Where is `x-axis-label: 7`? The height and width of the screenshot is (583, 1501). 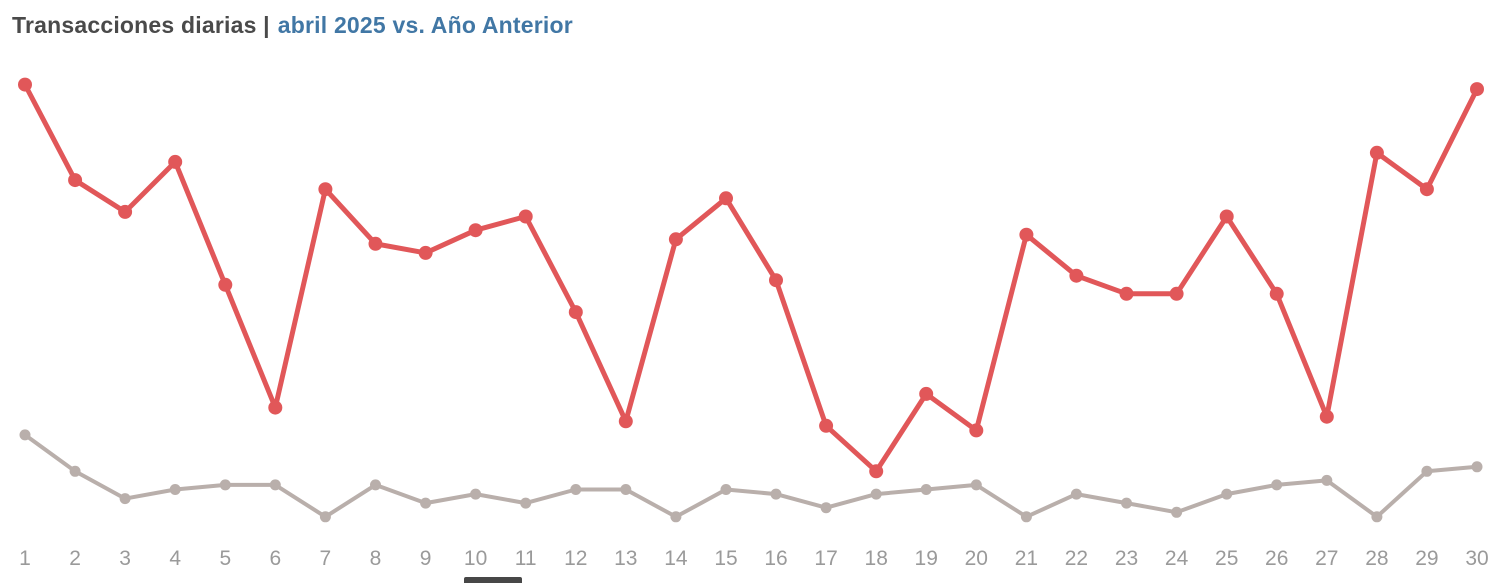 x-axis-label: 7 is located at coordinates (326, 558).